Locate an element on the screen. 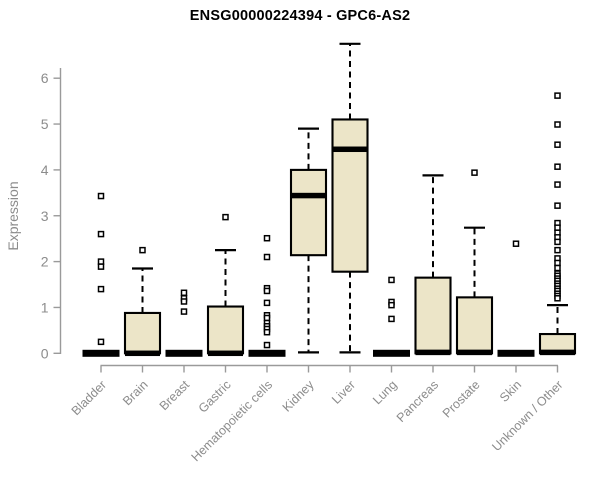 This screenshot has height=500, width=600. x-category-label-skin: Skin is located at coordinates (510, 391).